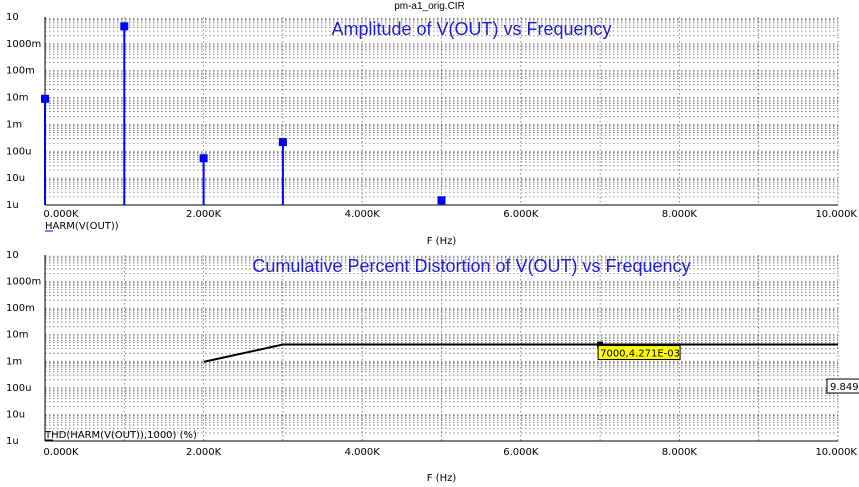 This screenshot has width=859, height=487. I want to click on cursor-marker, so click(600, 344).